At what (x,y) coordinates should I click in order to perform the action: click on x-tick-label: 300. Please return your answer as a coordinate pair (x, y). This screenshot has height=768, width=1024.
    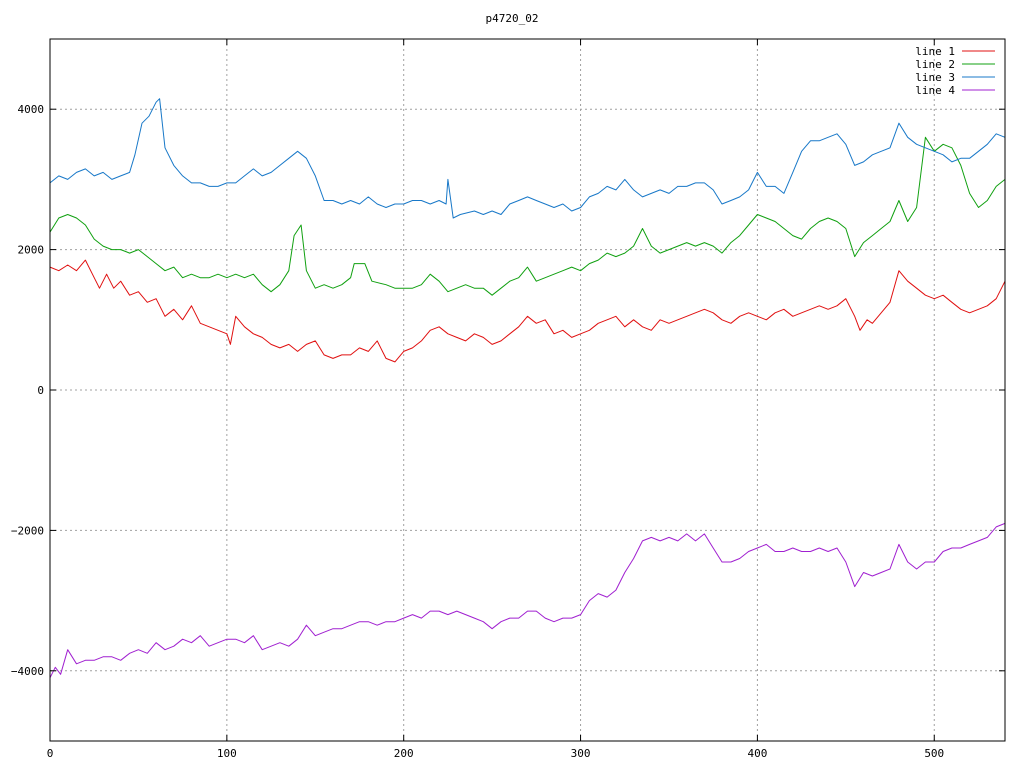
    Looking at the image, I should click on (581, 753).